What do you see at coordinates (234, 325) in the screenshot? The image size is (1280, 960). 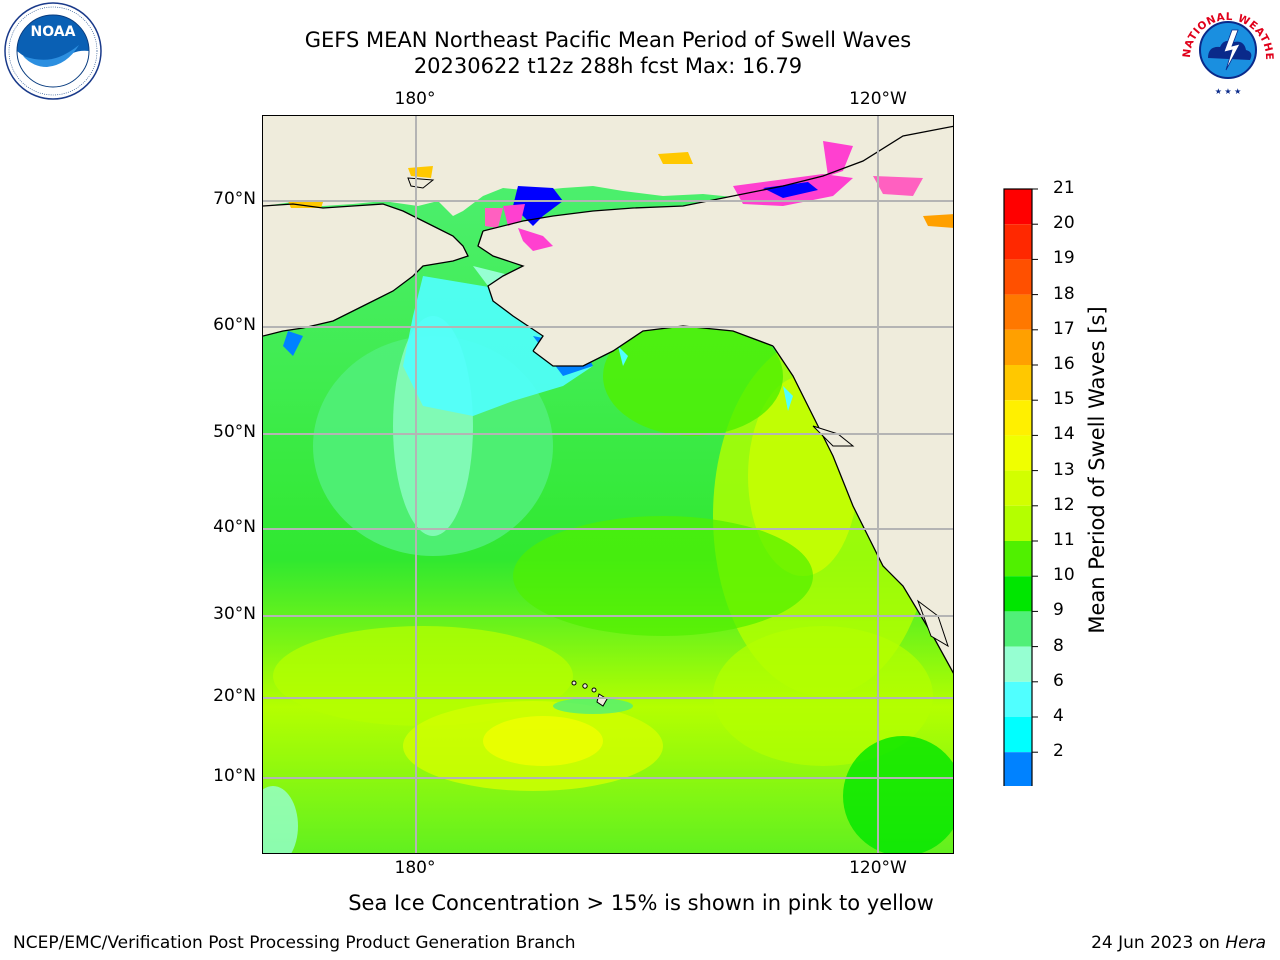 I see `lat-label-60n: 60°N` at bounding box center [234, 325].